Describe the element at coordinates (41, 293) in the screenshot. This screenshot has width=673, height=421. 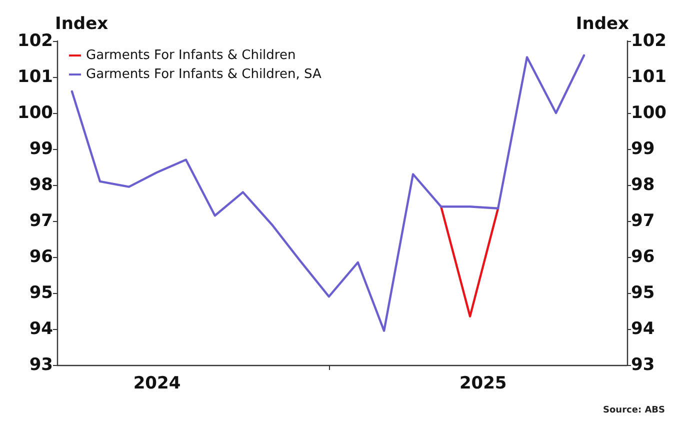
I see `y-tick-label: 95` at that location.